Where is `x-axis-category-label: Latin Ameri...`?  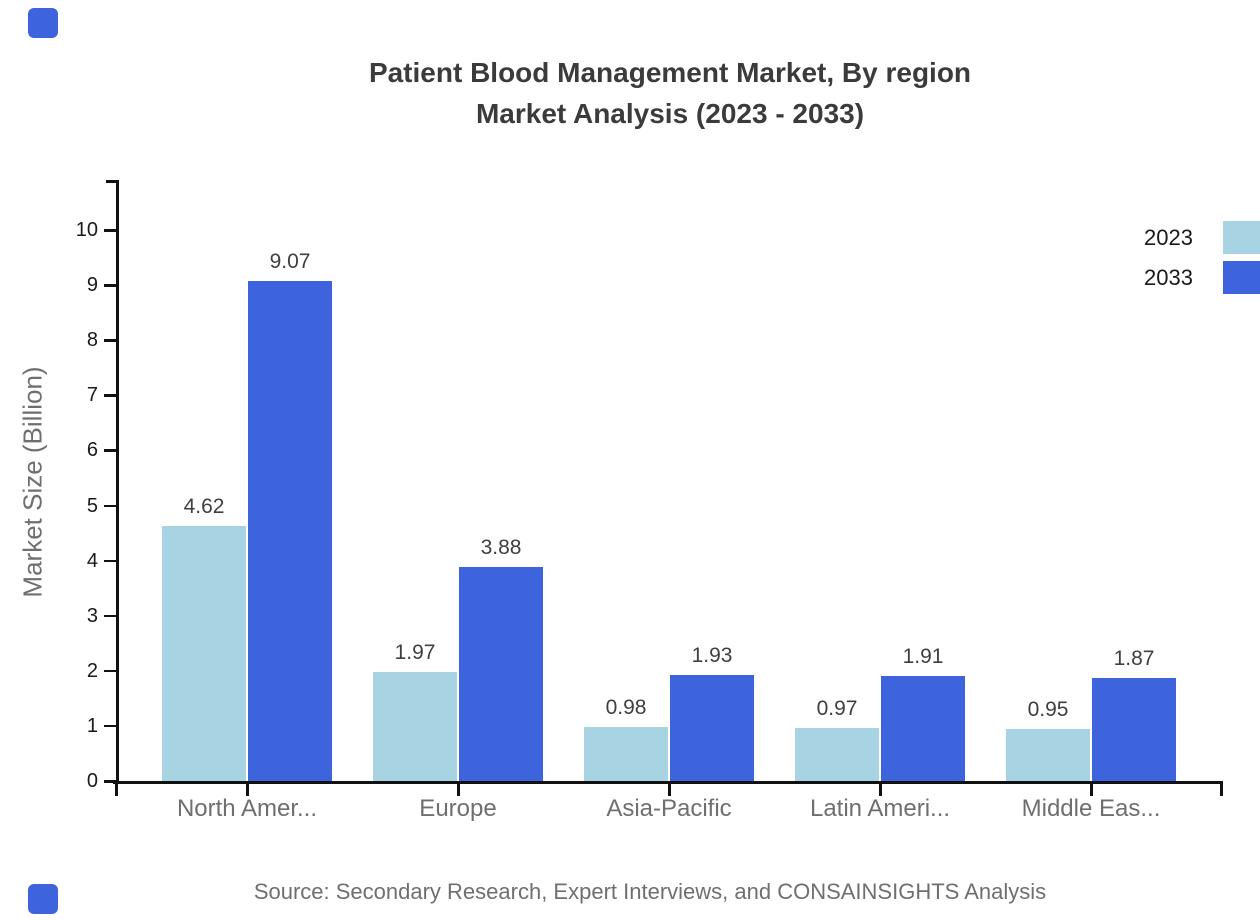
x-axis-category-label: Latin Ameri... is located at coordinates (880, 808).